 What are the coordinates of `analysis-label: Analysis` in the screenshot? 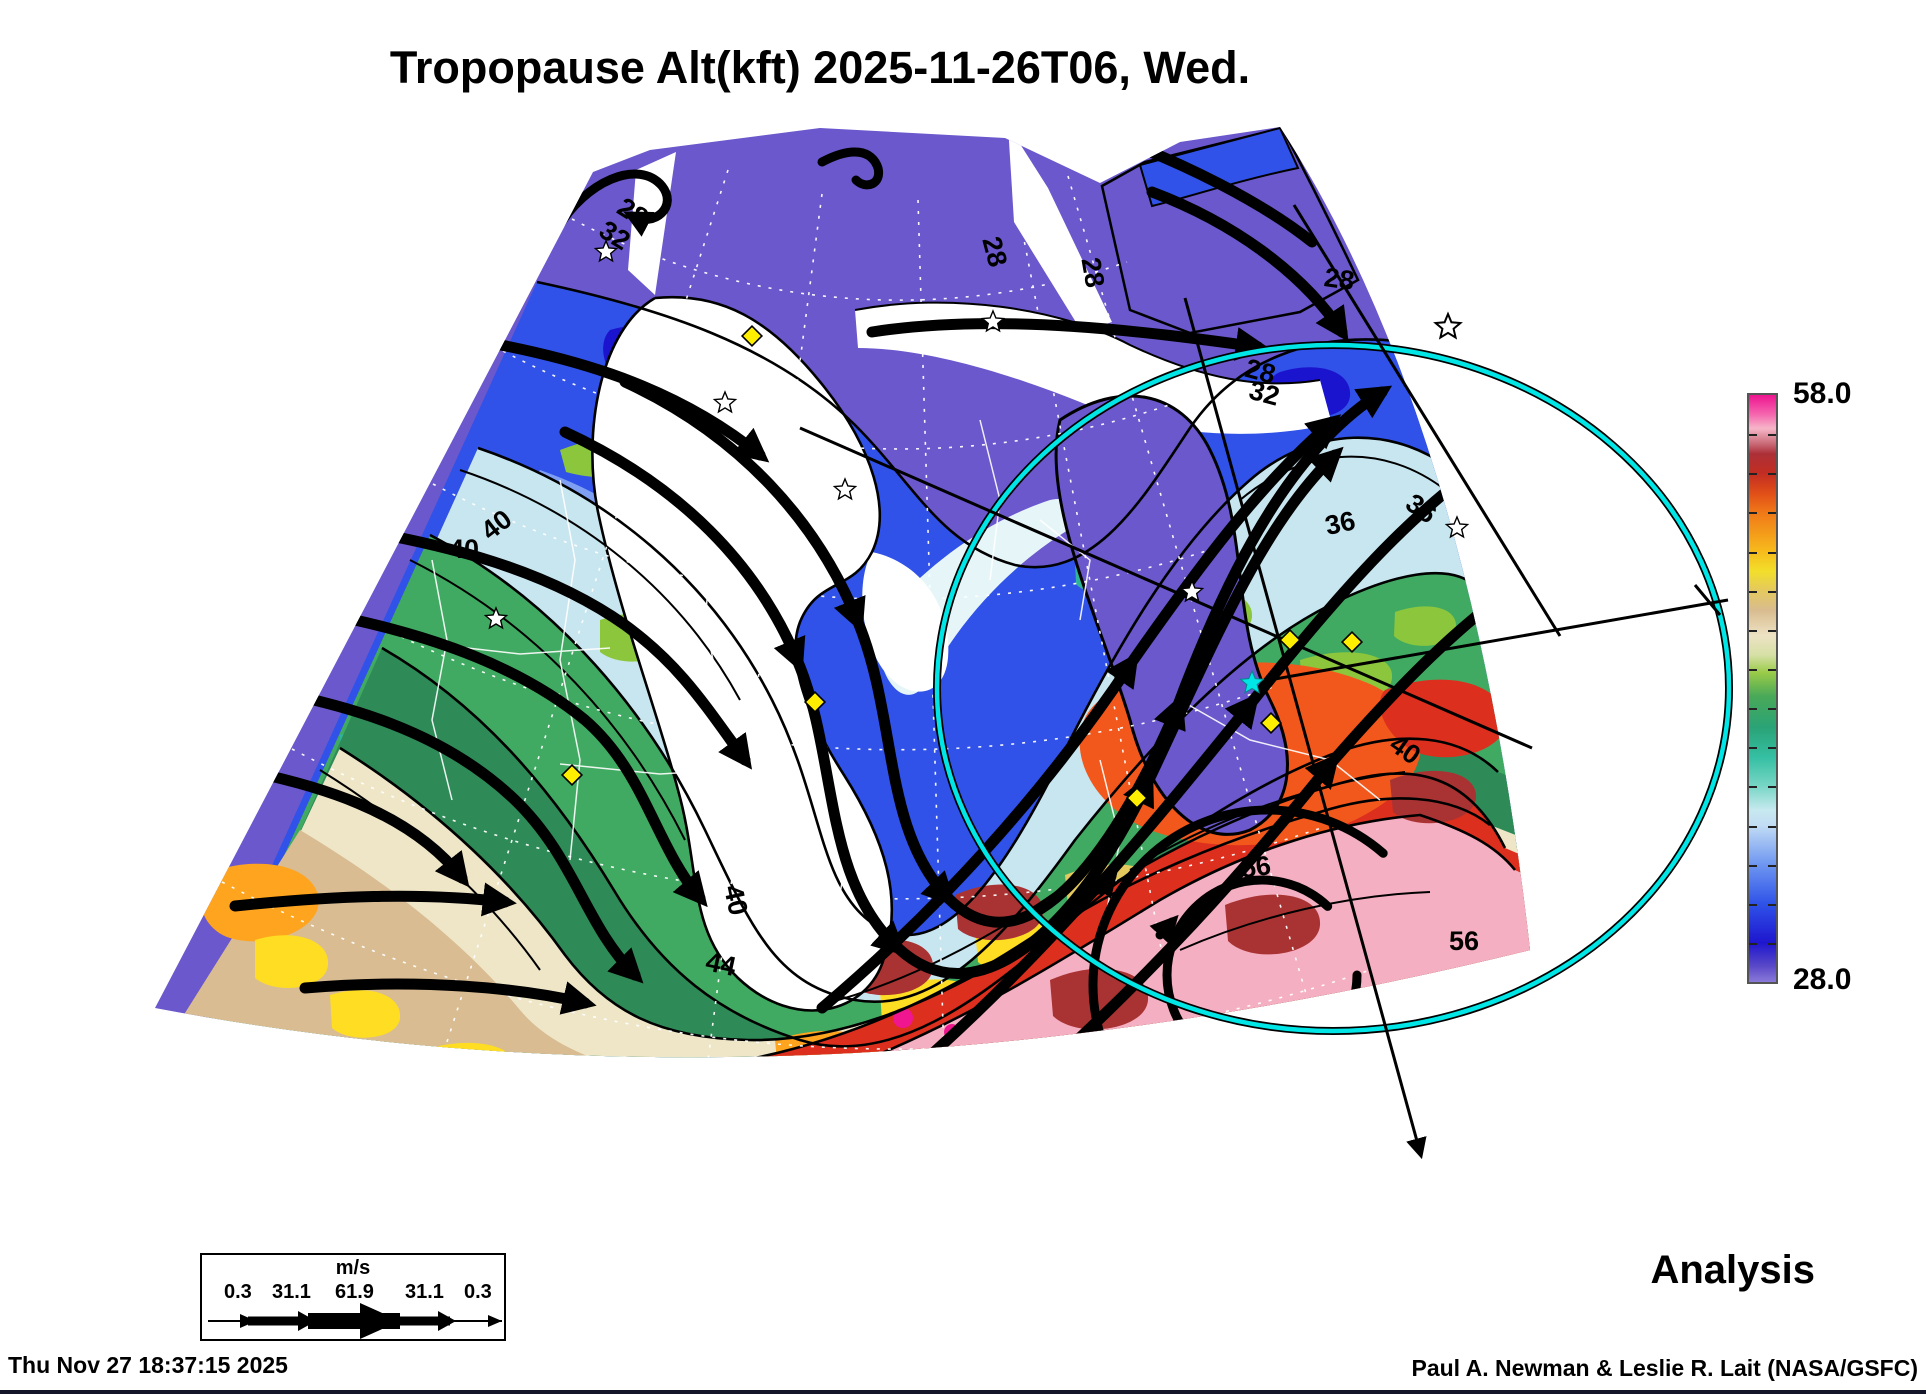 It's located at (1732, 1270).